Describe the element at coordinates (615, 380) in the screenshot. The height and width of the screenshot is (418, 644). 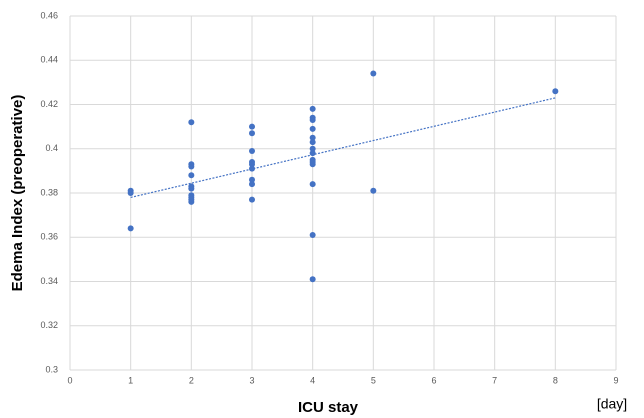
I see `x-tick-label: 9` at that location.